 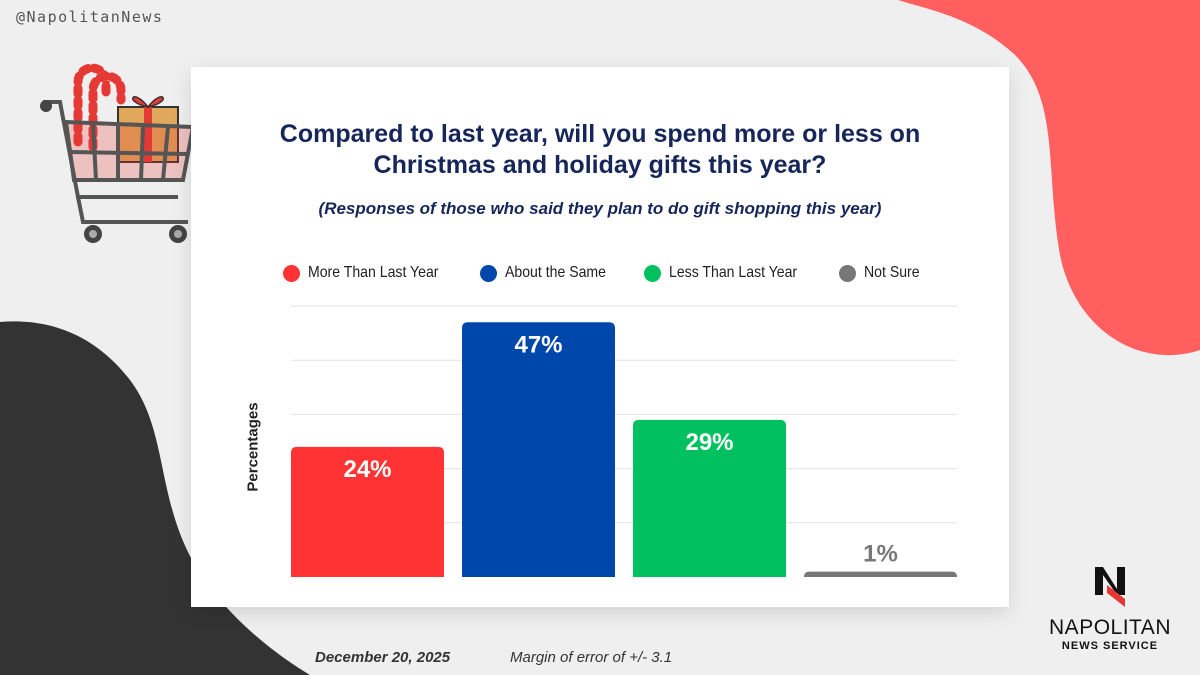 I want to click on legend-item: Less Than Last Year, so click(x=724, y=273).